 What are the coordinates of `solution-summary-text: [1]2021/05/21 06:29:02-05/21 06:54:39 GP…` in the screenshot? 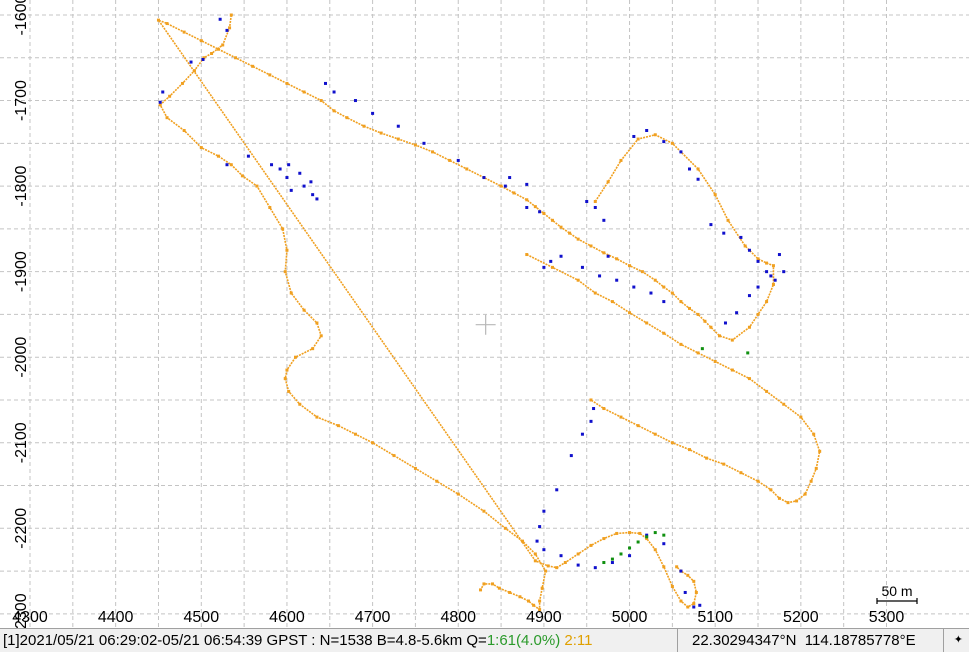 It's located at (245, 640).